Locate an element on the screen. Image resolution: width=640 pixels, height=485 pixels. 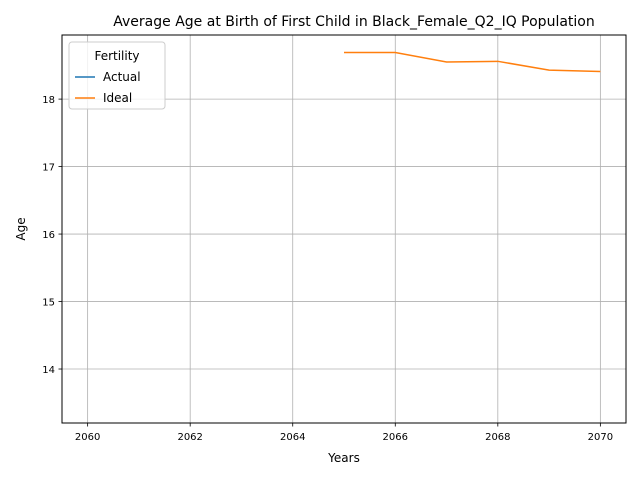
x-tick-label: 2060 is located at coordinates (87, 437).